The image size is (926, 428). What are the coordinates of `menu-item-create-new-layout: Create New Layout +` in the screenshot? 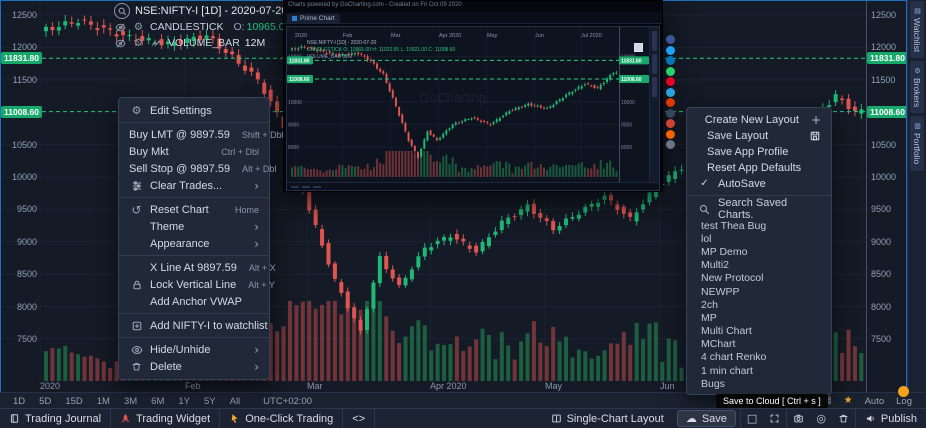 It's located at (759, 120).